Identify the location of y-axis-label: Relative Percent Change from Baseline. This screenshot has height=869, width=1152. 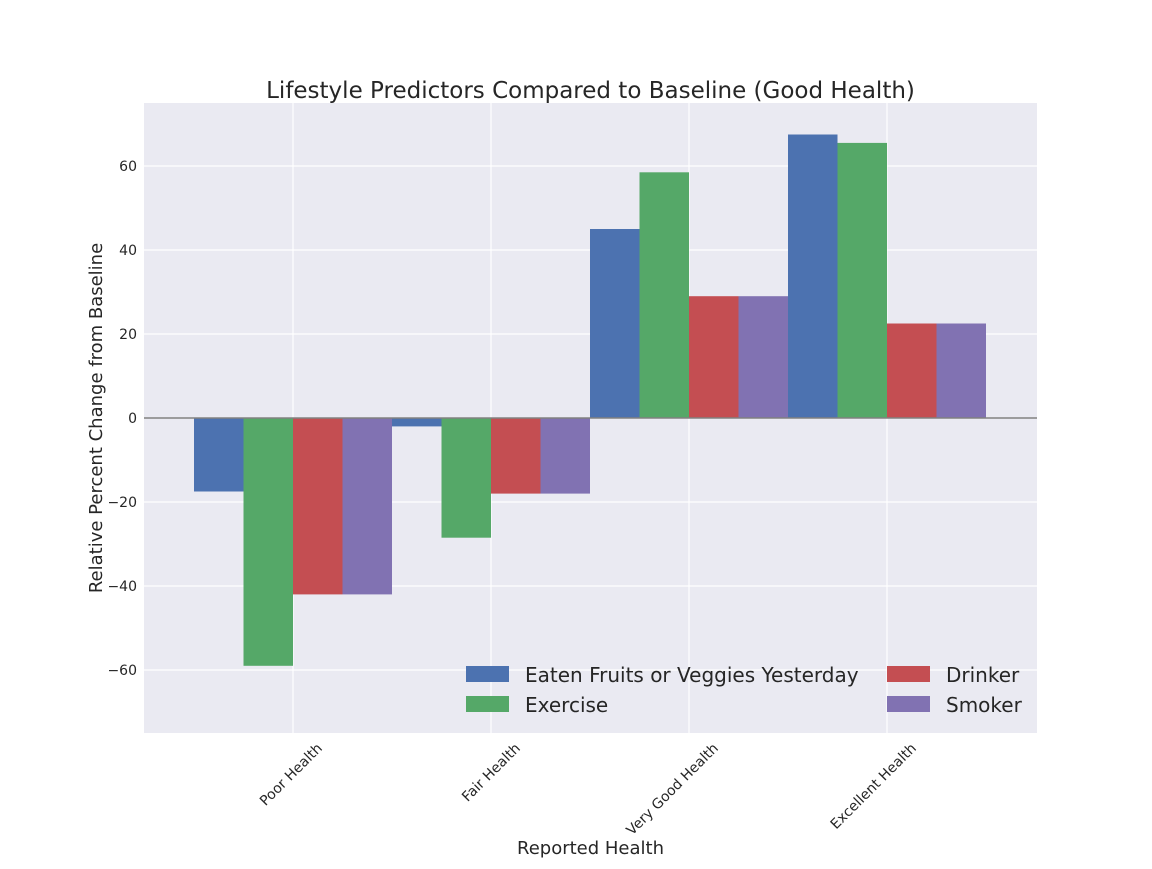
(96, 418).